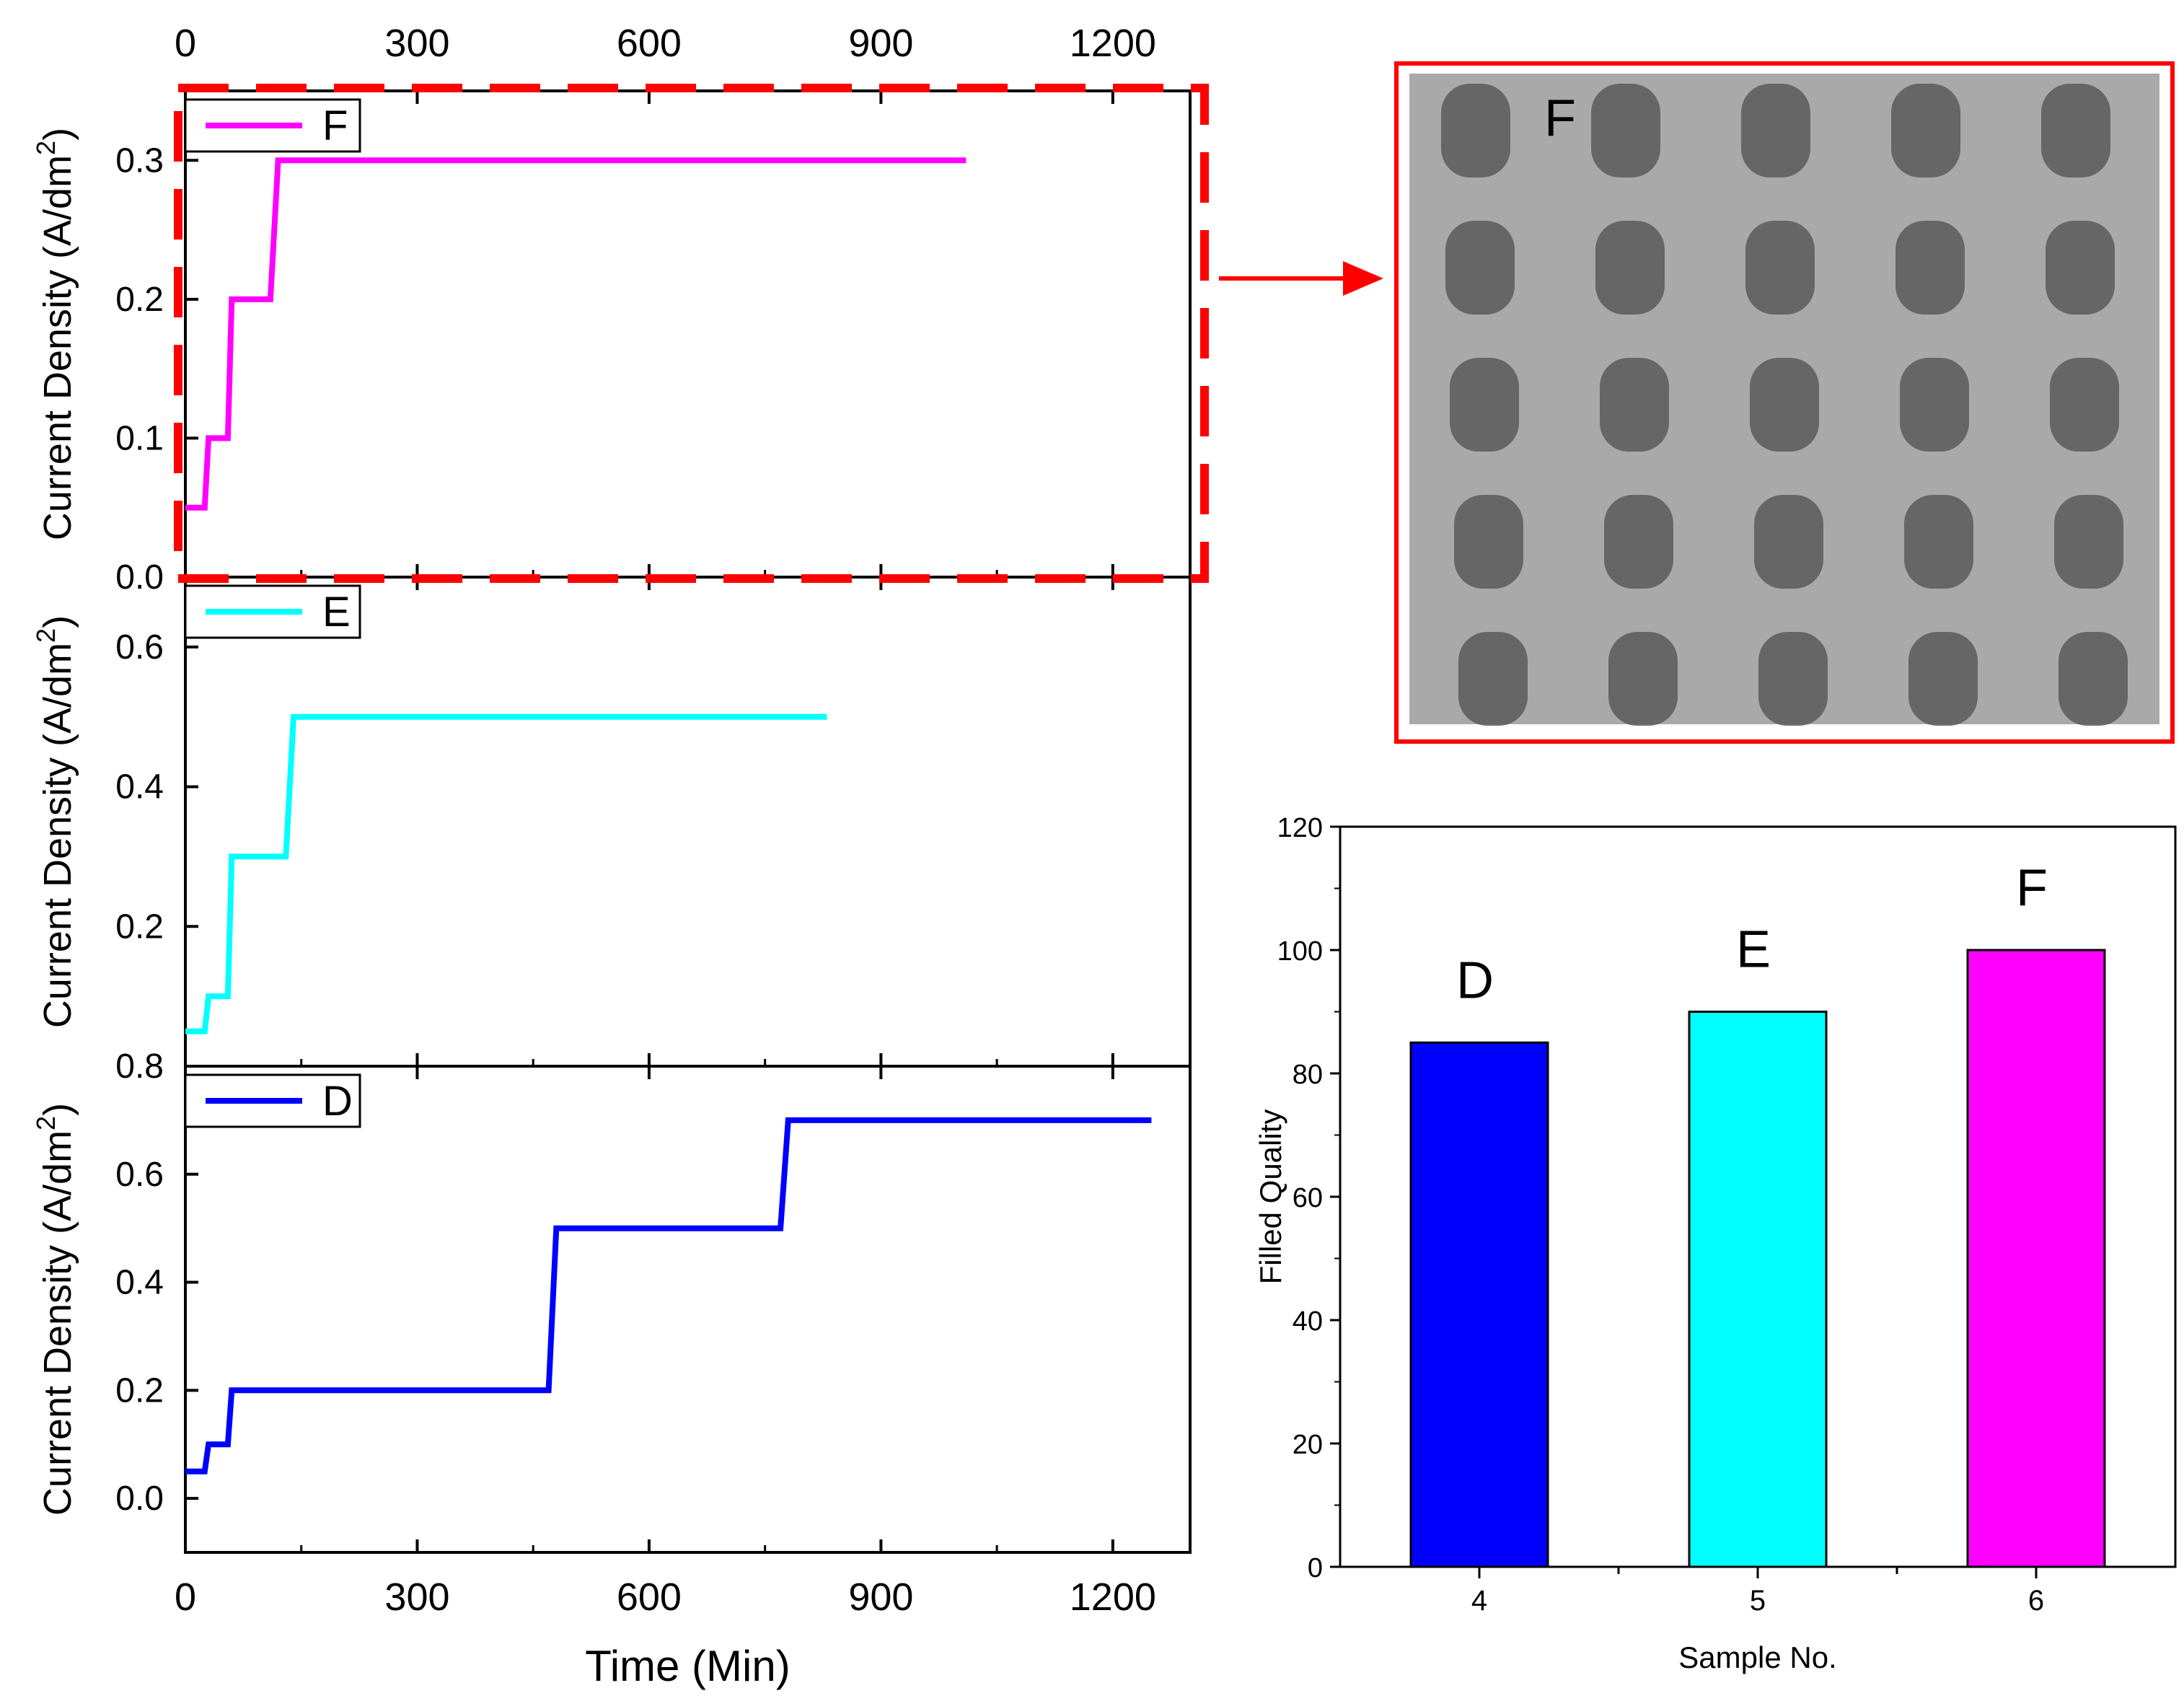 This screenshot has height=1701, width=2184. What do you see at coordinates (1300, 828) in the screenshot?
I see `bar-y-tick-label: 120` at bounding box center [1300, 828].